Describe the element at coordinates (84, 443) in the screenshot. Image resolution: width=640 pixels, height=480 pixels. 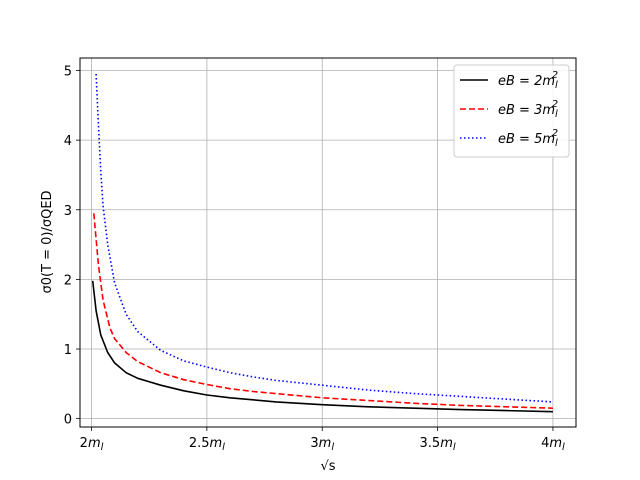
I see `x-tick-coef: 2` at that location.